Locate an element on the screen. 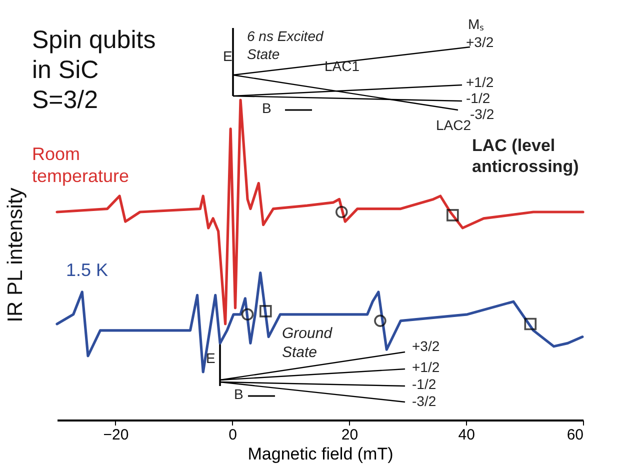 Image resolution: width=632 pixels, height=464 pixels. y-axis-title: IR PL intensity is located at coordinates (15, 254).